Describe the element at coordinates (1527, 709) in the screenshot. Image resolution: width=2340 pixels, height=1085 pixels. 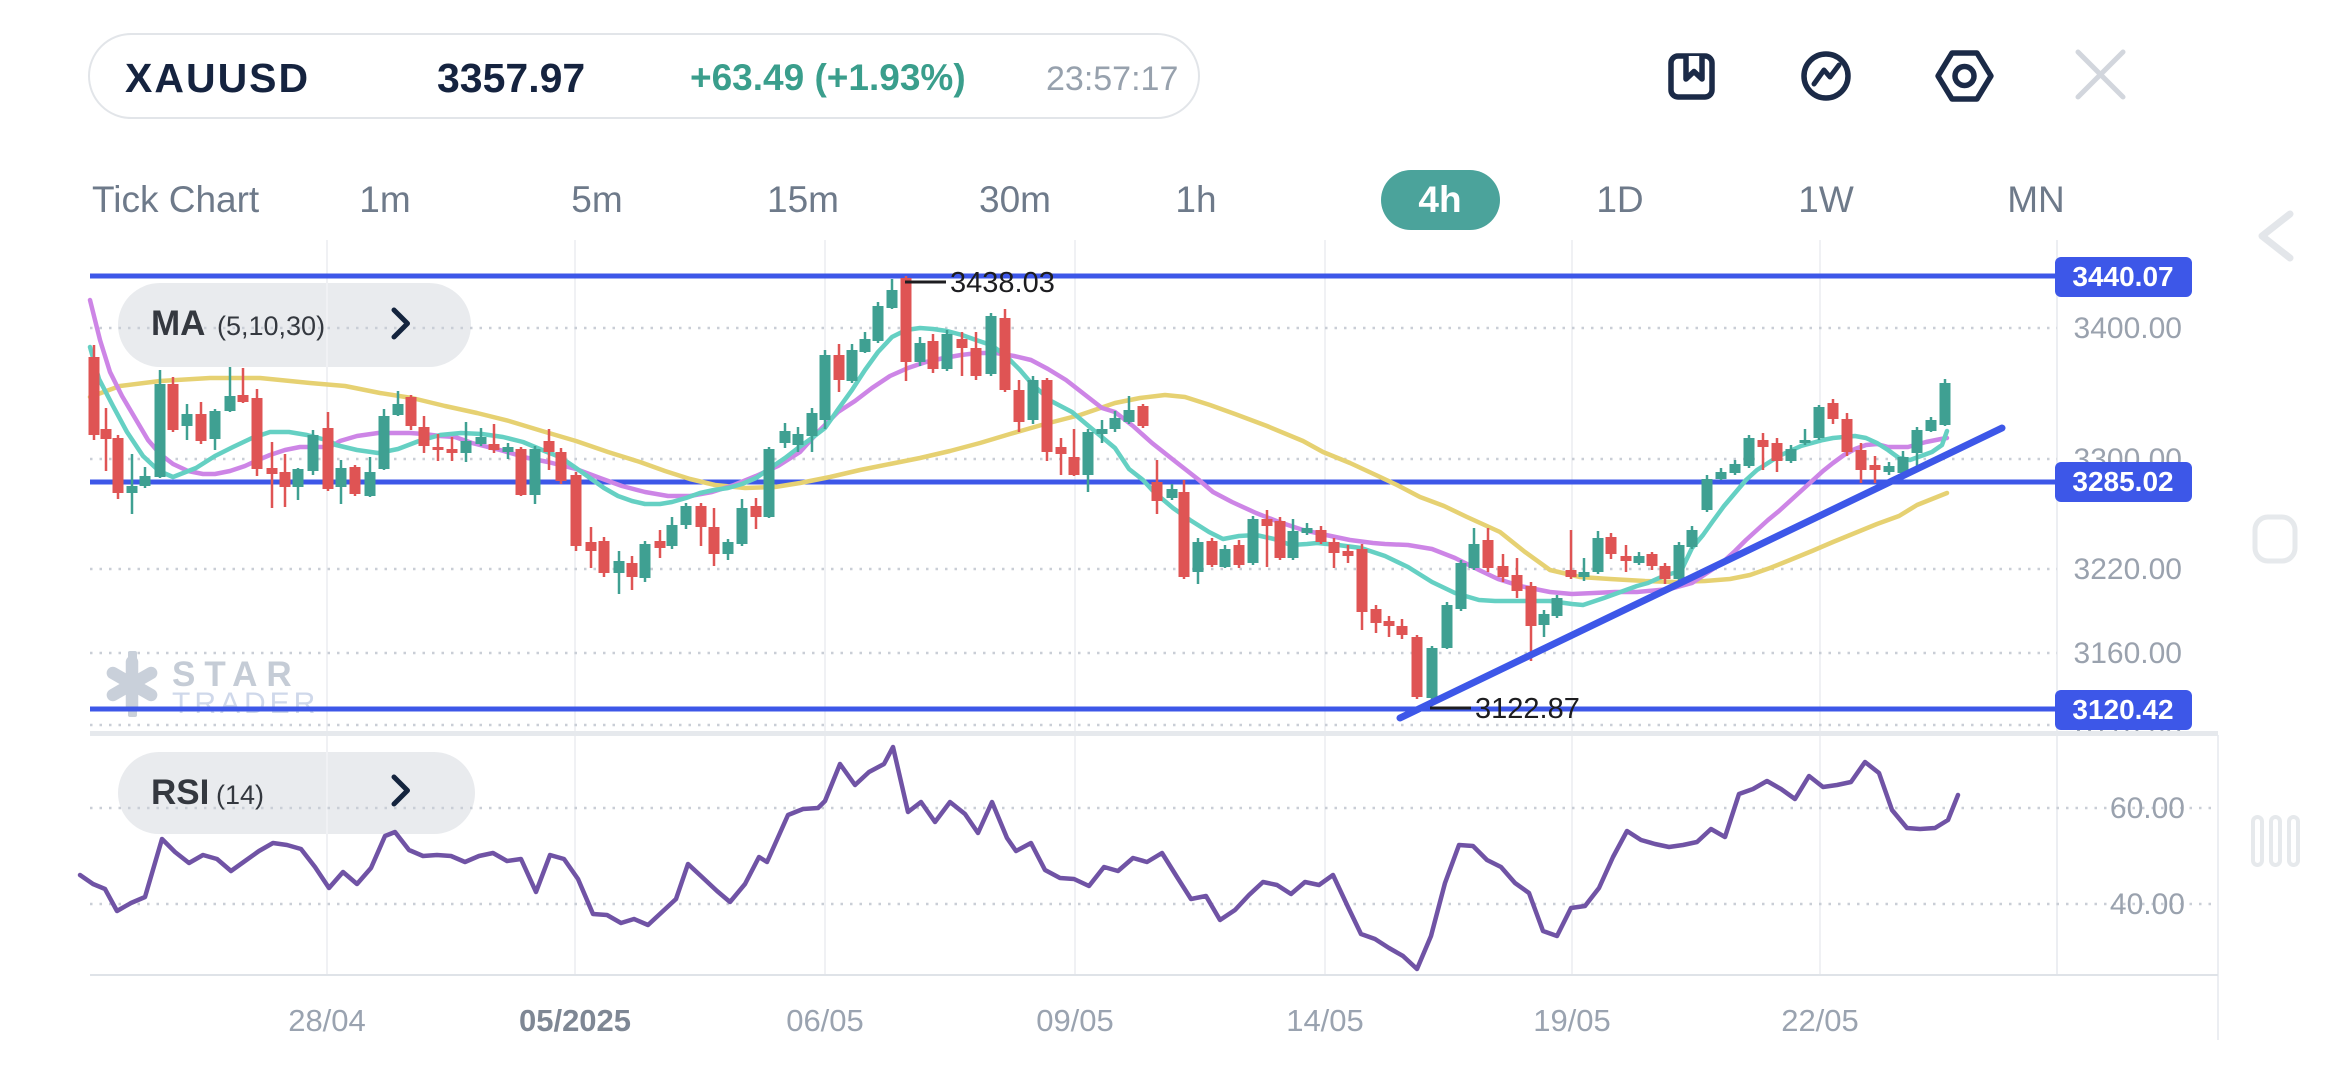
I see `svg-text: 3122.87` at that location.